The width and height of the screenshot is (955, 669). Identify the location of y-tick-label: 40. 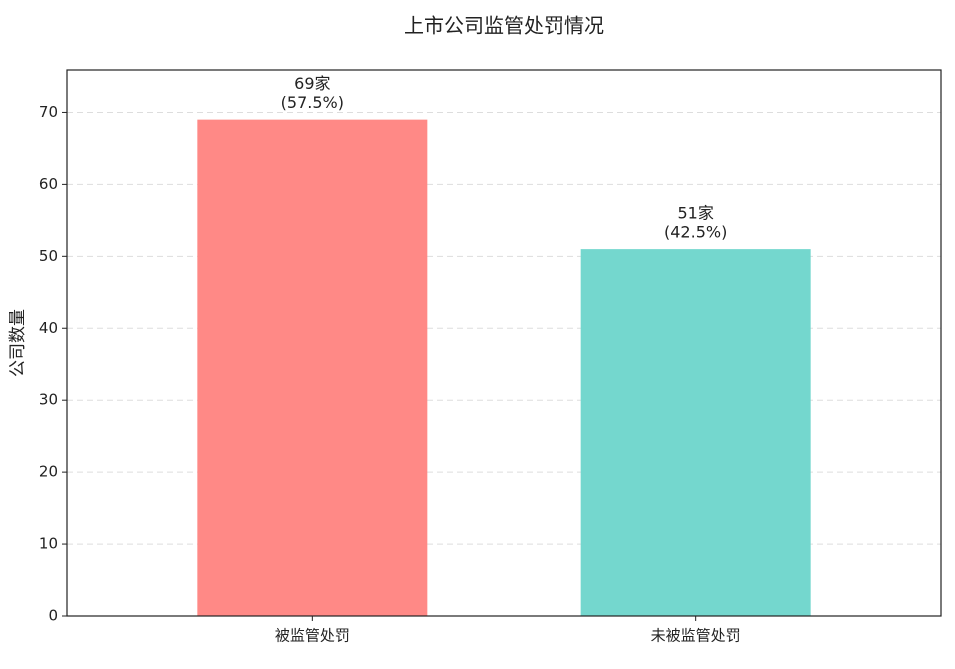
(48, 328).